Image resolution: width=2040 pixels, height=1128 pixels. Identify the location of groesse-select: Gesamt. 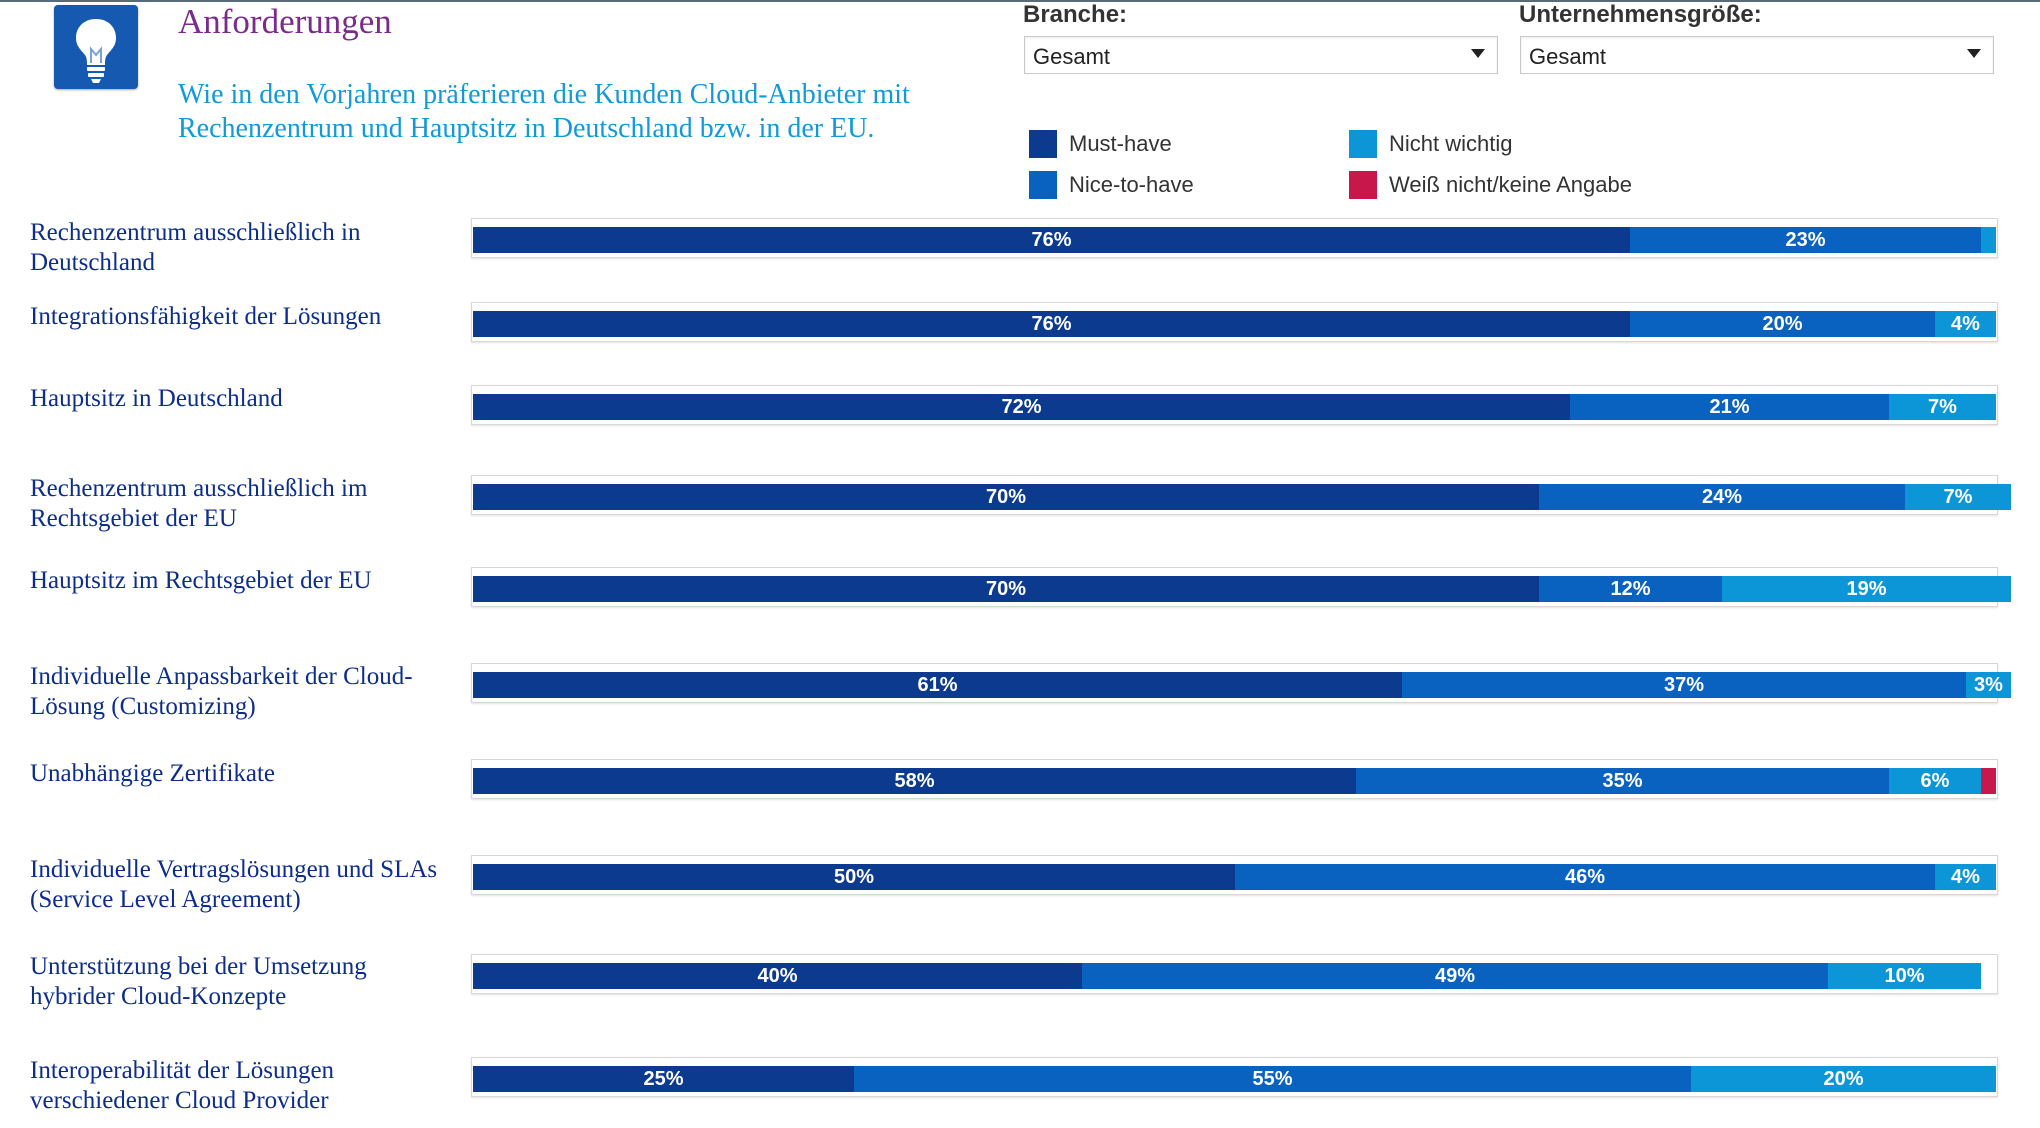
(1757, 55).